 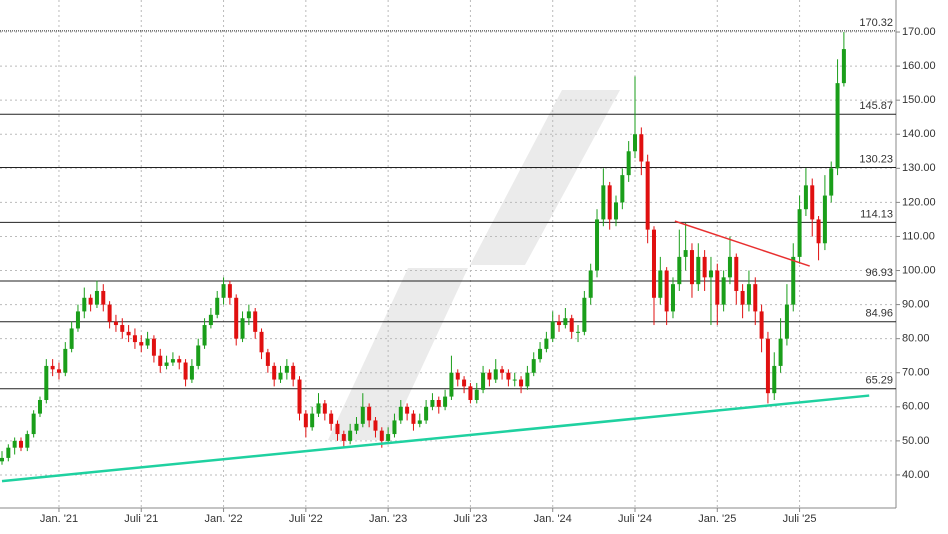 I want to click on y-tick-label: 80.00, so click(x=916, y=339).